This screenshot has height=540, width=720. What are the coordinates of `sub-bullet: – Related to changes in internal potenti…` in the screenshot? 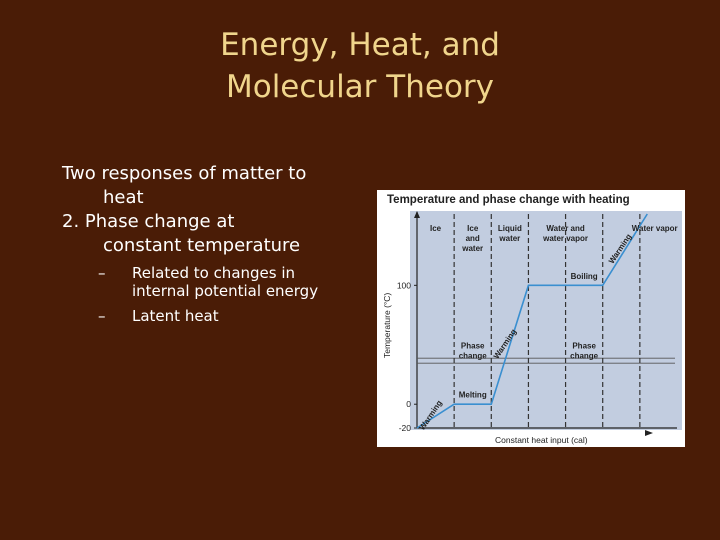 It's located at (212, 282).